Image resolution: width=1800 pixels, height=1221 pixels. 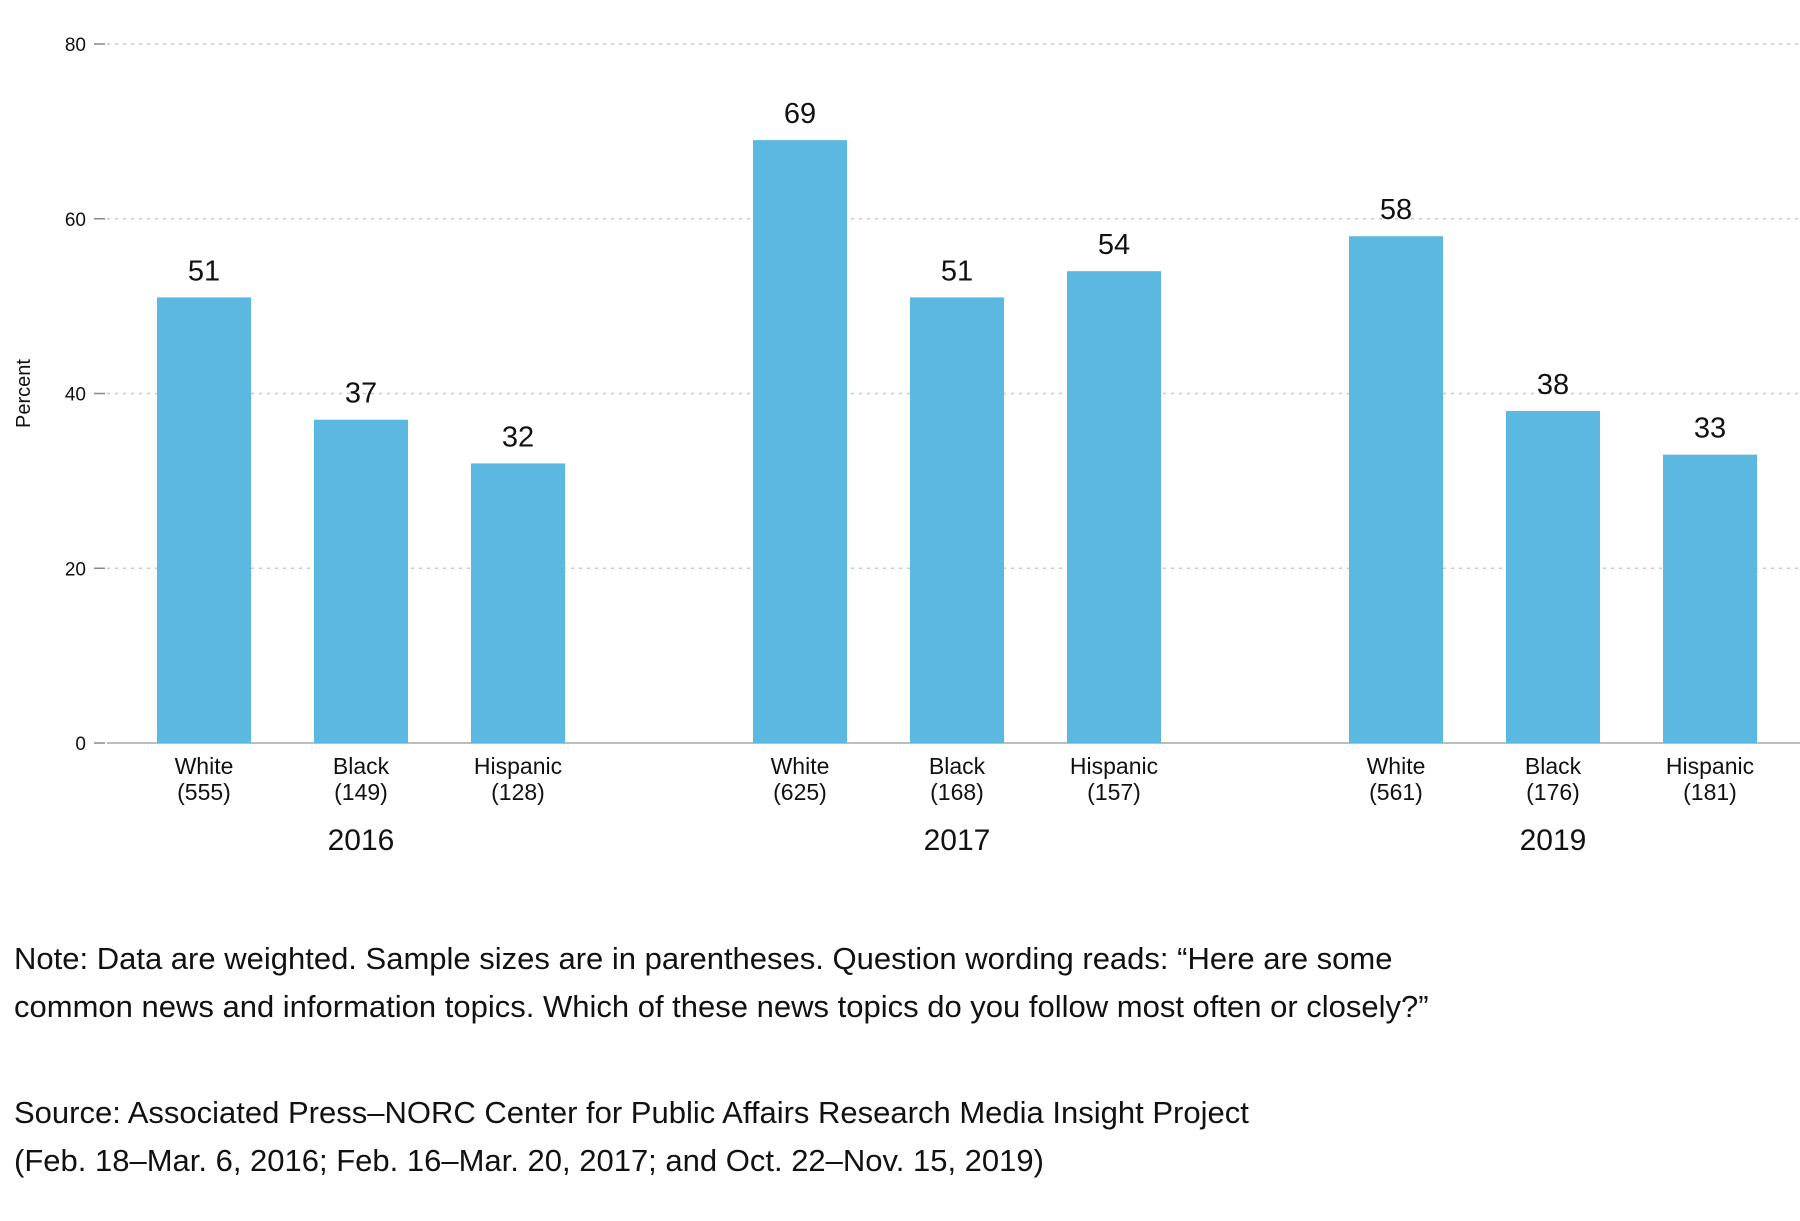 I want to click on y-tick-label: 20, so click(x=75, y=569).